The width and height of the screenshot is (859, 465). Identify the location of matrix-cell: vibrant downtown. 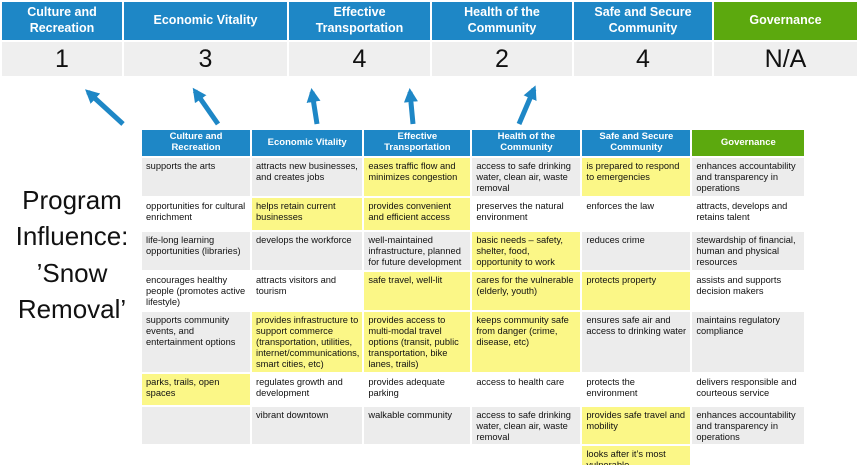
(307, 425).